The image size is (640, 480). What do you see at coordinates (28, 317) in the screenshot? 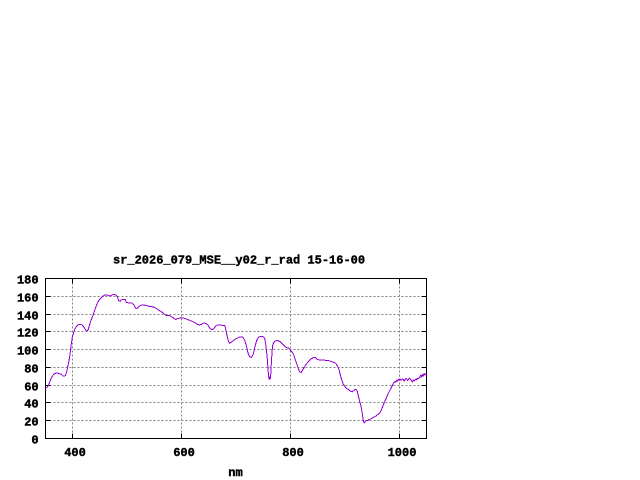
I see `svg-text: 140` at bounding box center [28, 317].